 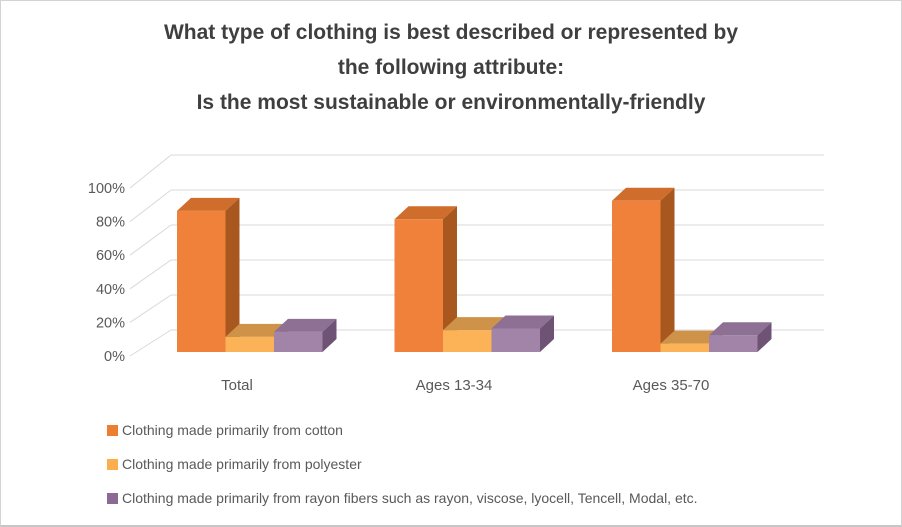 What do you see at coordinates (242, 464) in the screenshot?
I see `legend-label-polyester: Clothing made primarily from polyester` at bounding box center [242, 464].